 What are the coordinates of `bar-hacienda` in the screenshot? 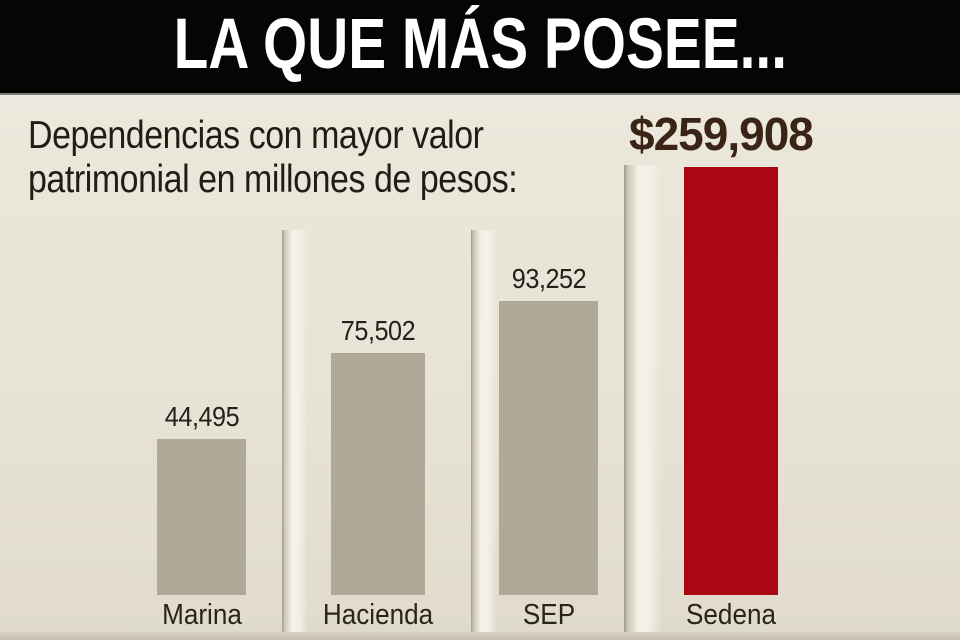 It's located at (378, 474).